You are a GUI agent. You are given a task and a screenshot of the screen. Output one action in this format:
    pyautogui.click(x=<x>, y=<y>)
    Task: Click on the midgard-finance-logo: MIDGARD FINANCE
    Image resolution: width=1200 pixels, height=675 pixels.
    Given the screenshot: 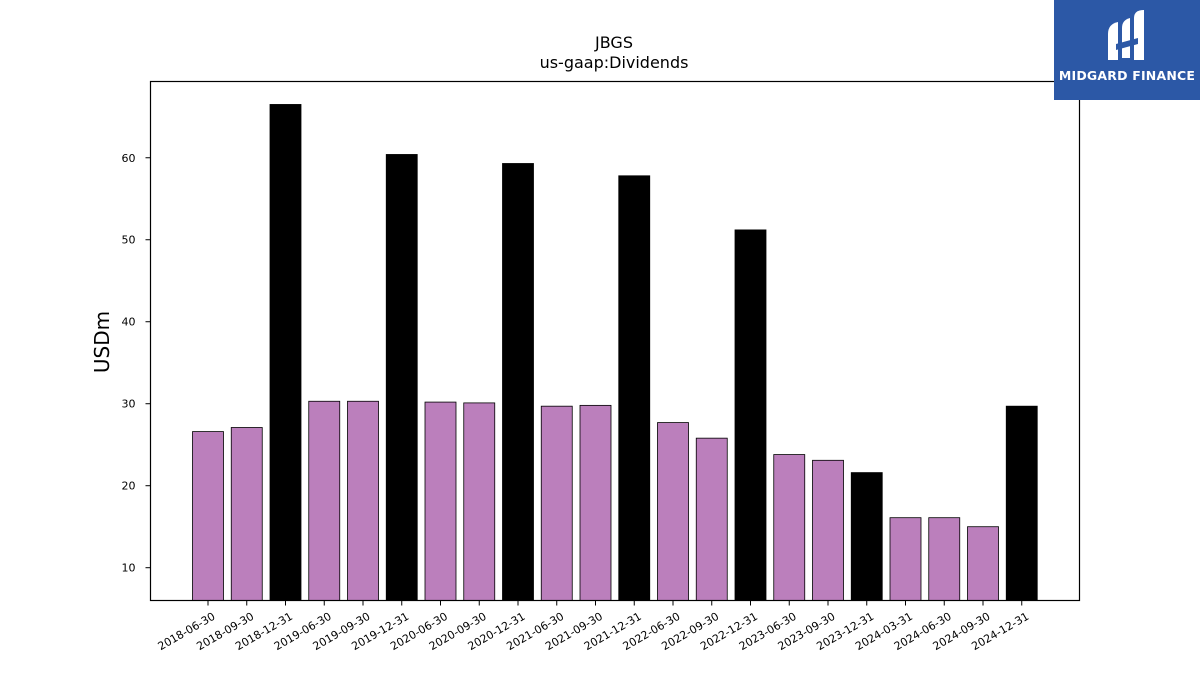 What is the action you would take?
    pyautogui.click(x=1127, y=50)
    